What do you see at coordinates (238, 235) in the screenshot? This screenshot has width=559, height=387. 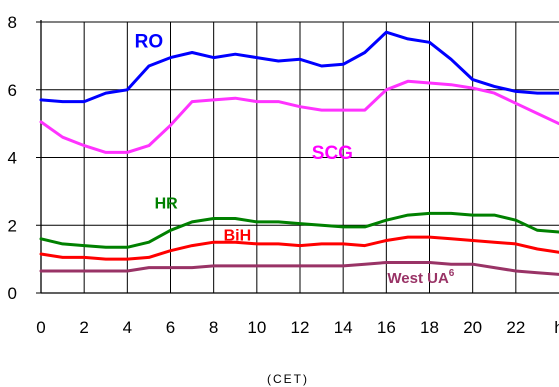 I see `series-label-bih: BiH` at bounding box center [238, 235].